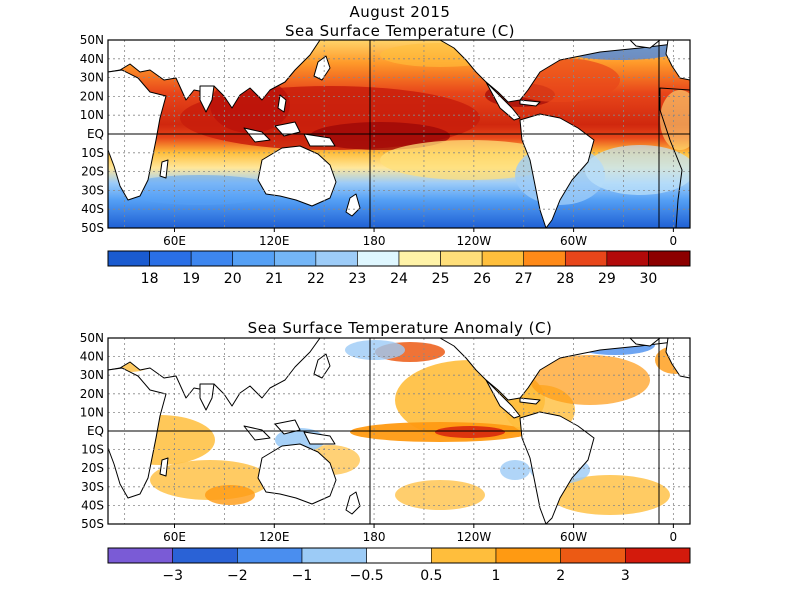 The height and width of the screenshot is (600, 800). Describe the element at coordinates (400, 328) in the screenshot. I see `anomaly-panel-title: Sea Surface Temperature Anomaly (C)` at that location.